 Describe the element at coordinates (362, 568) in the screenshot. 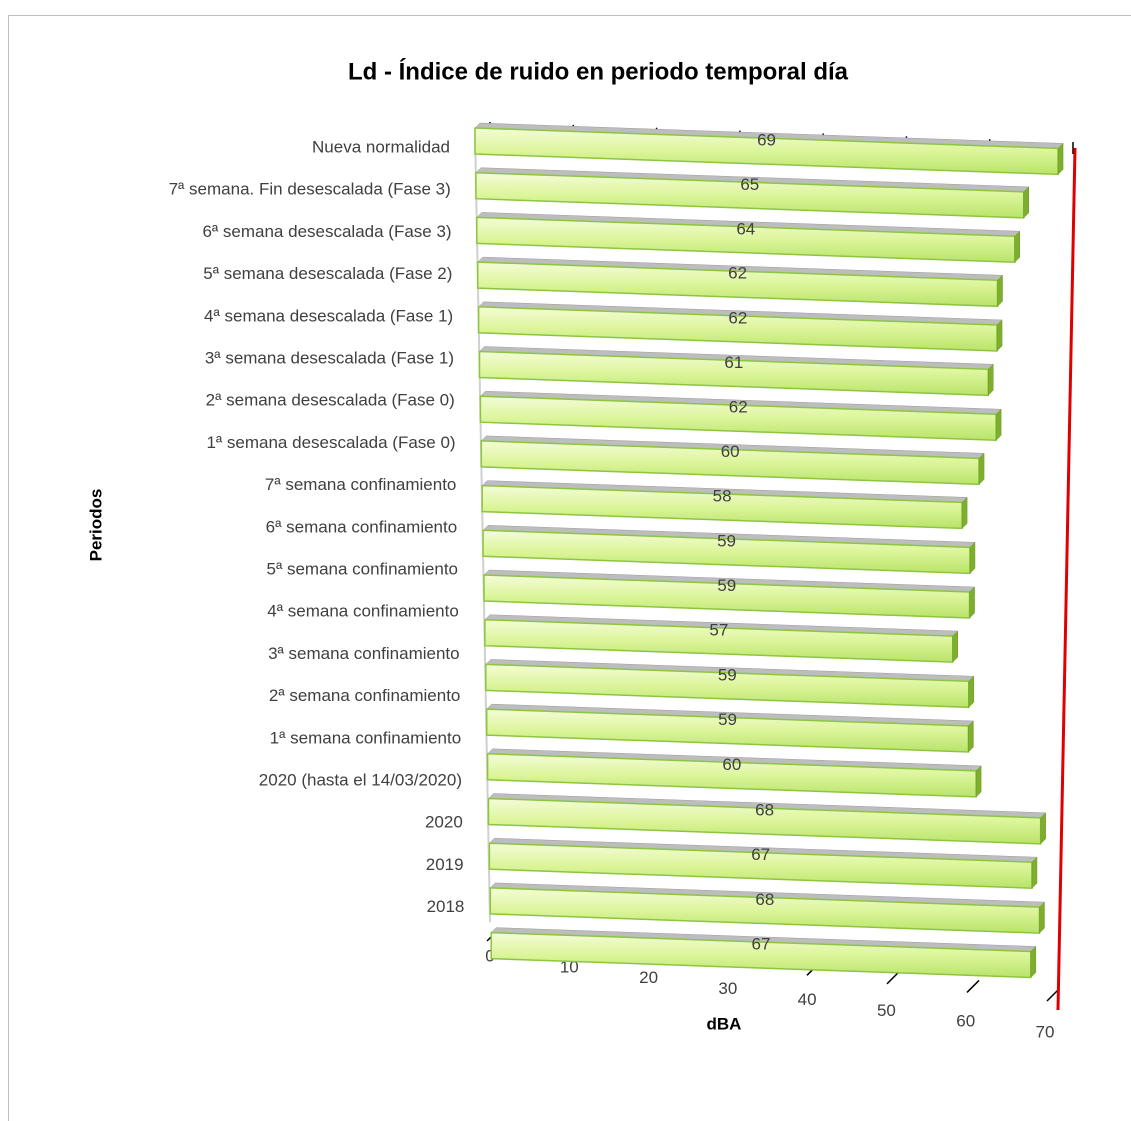

I see `y-tick-label: 5ª semana confinamiento` at that location.